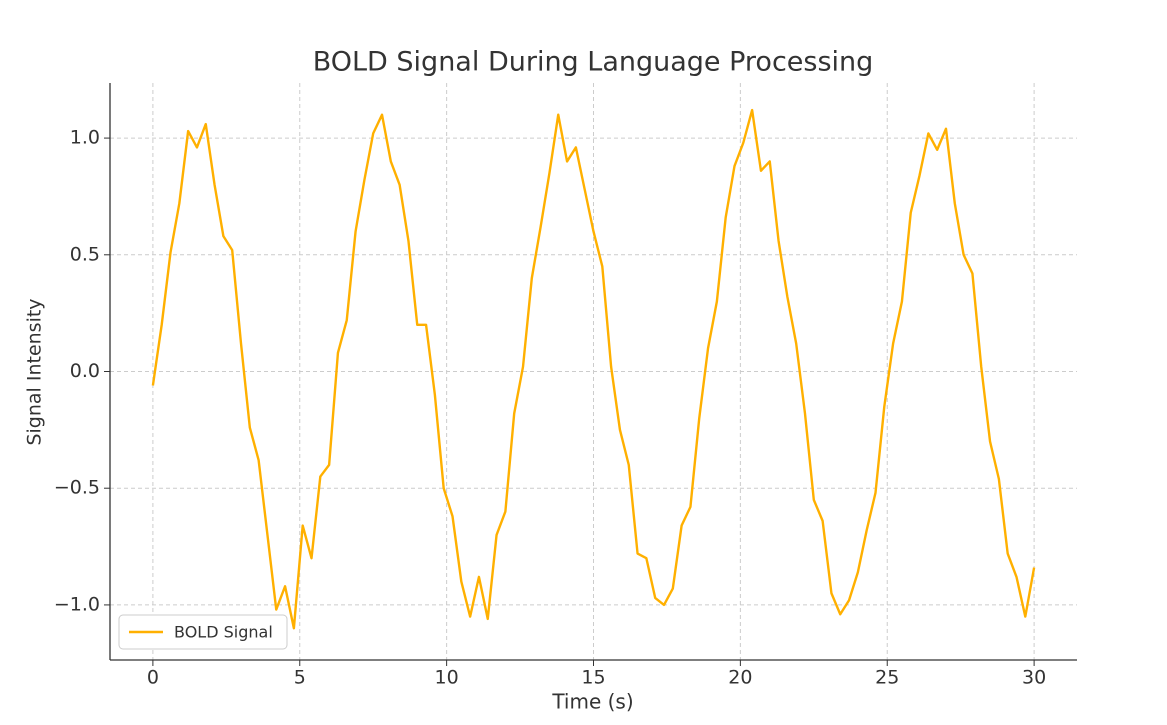  I want to click on x-tick-label: 15, so click(593, 678).